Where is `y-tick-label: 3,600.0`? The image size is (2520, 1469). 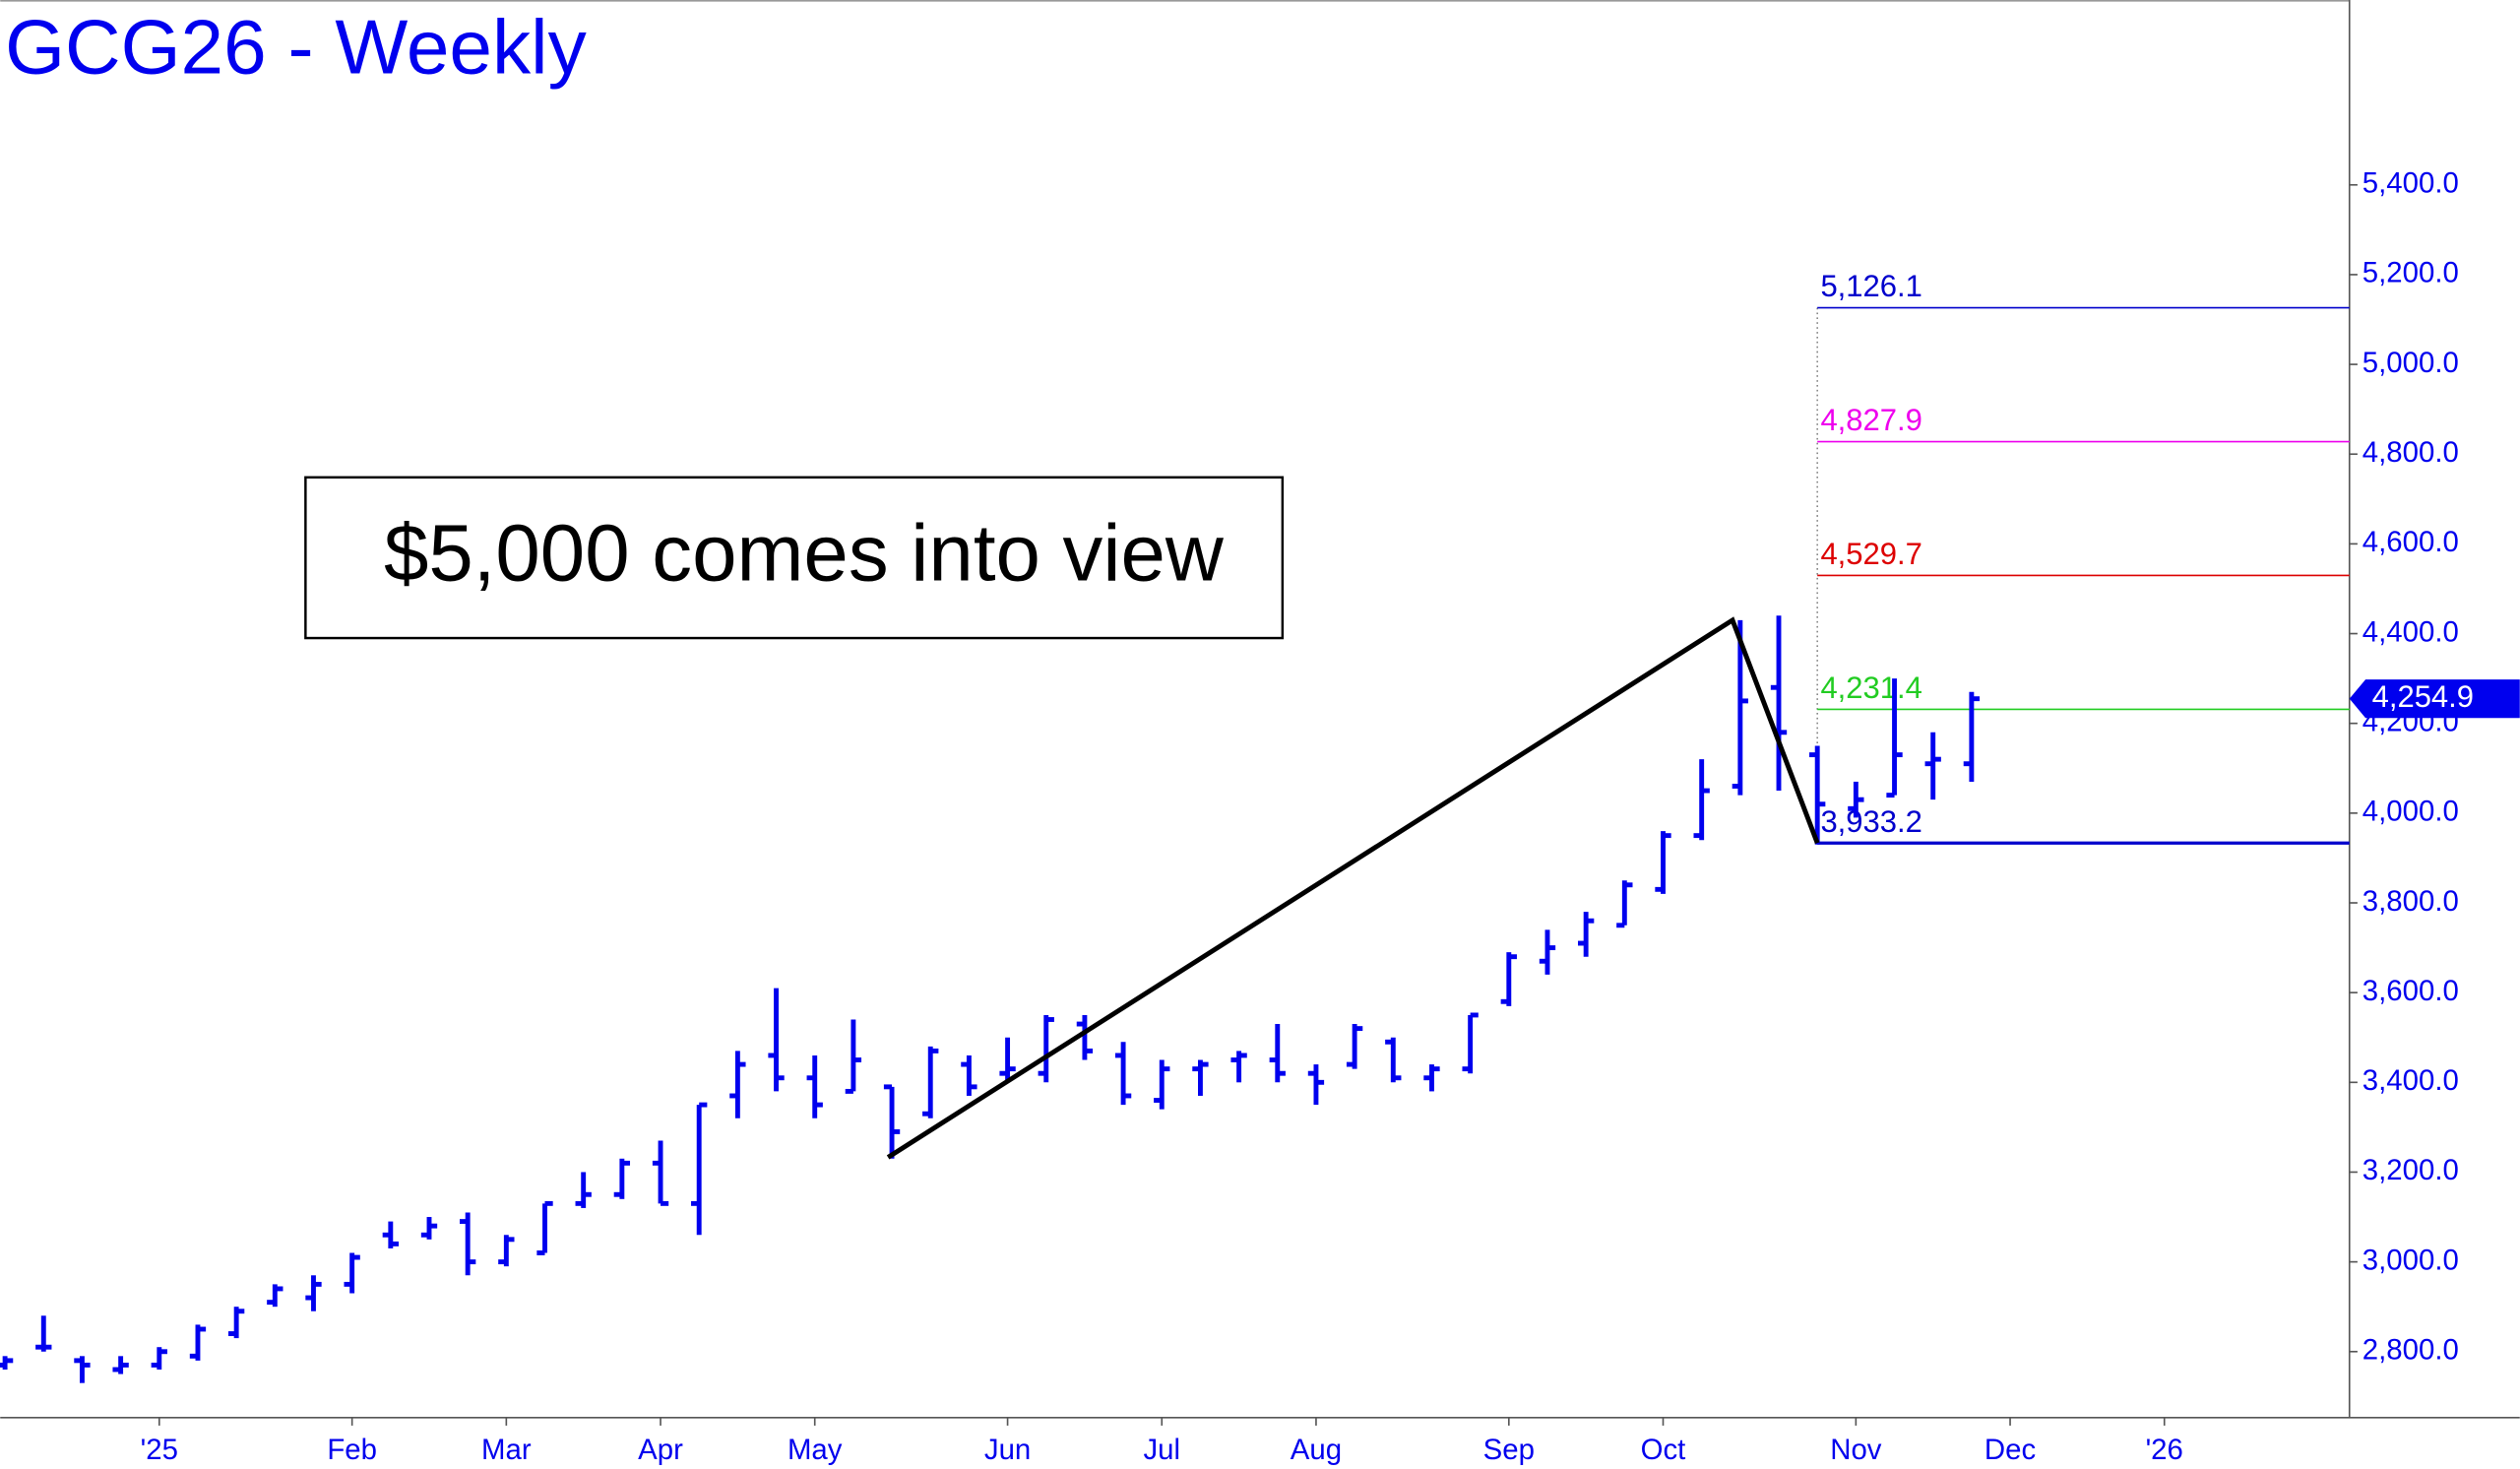
y-tick-label: 3,600.0 is located at coordinates (2410, 991).